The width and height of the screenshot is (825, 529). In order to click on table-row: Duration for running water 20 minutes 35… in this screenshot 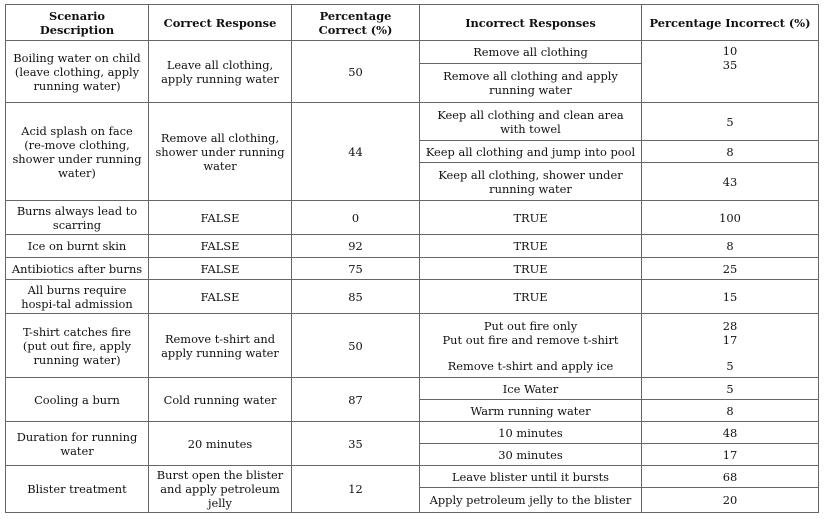, I will do `click(412, 443)`.